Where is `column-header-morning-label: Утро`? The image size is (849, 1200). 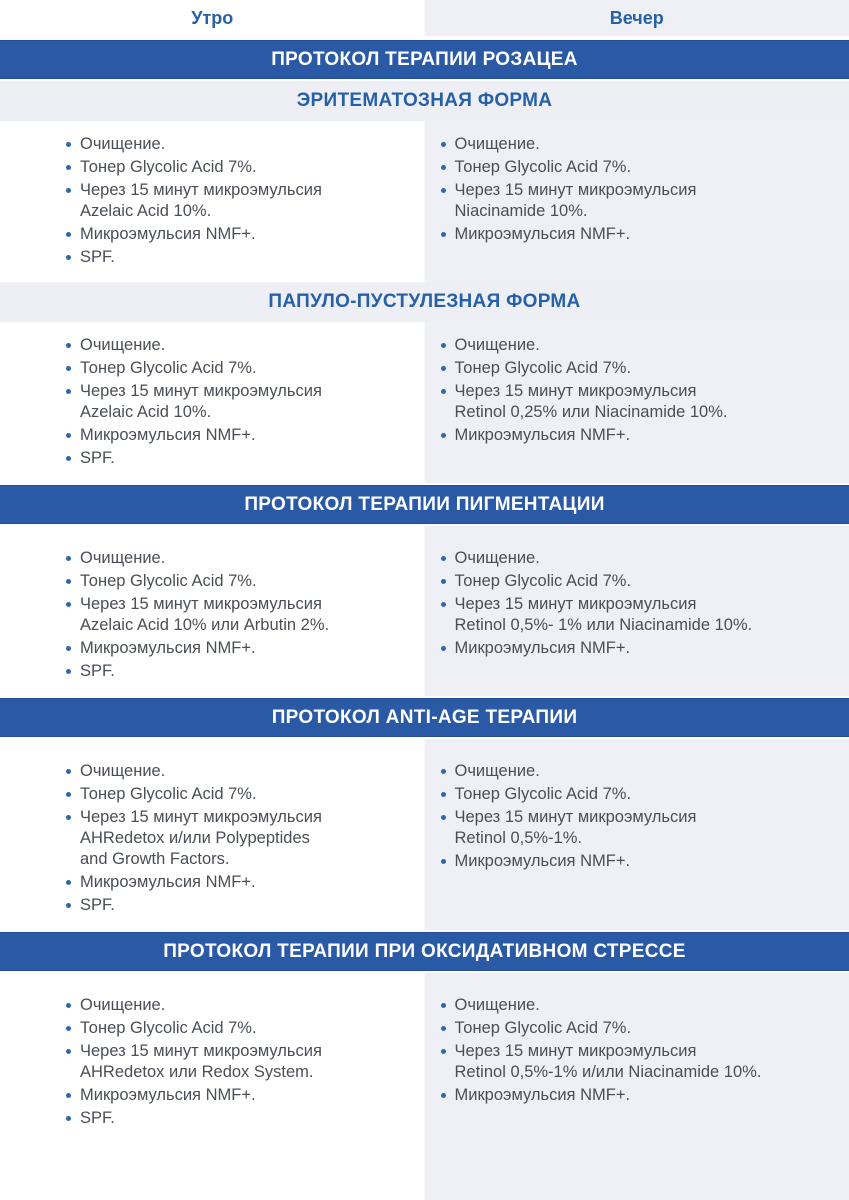 column-header-morning-label: Утро is located at coordinates (212, 17).